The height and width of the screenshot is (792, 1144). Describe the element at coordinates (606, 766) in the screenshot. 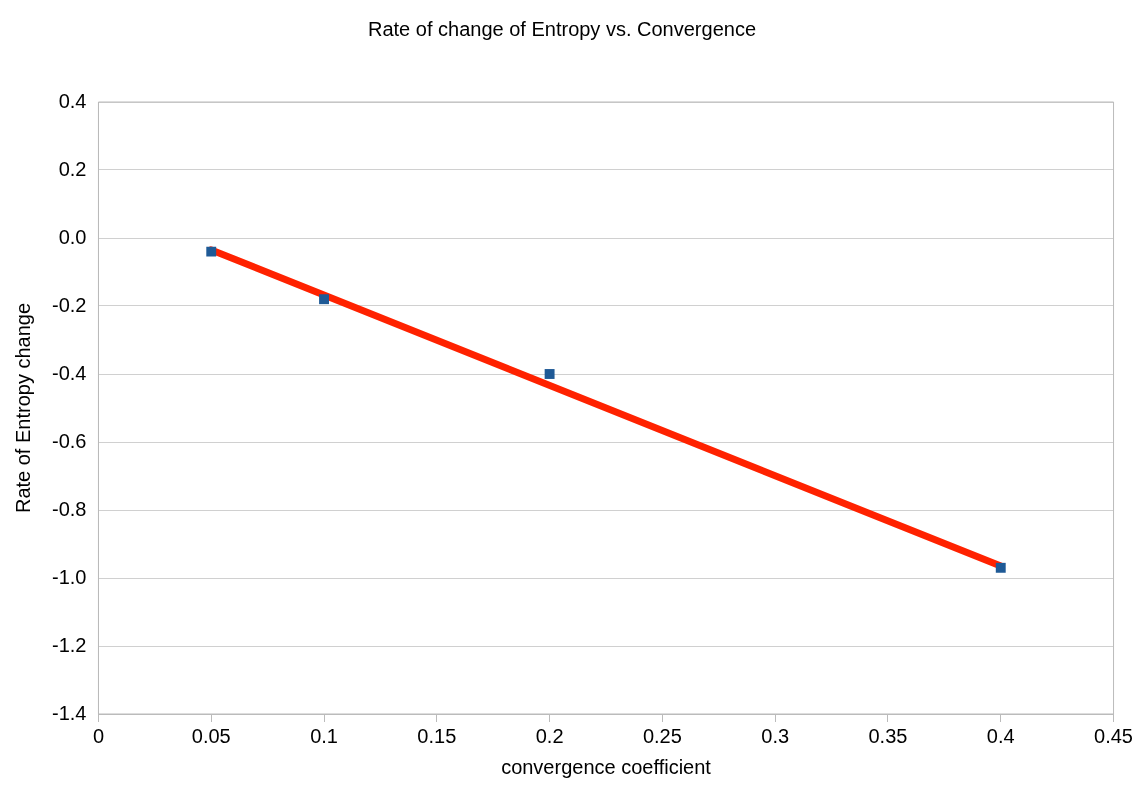

I see `x-axis-title: convergence coefficient` at that location.